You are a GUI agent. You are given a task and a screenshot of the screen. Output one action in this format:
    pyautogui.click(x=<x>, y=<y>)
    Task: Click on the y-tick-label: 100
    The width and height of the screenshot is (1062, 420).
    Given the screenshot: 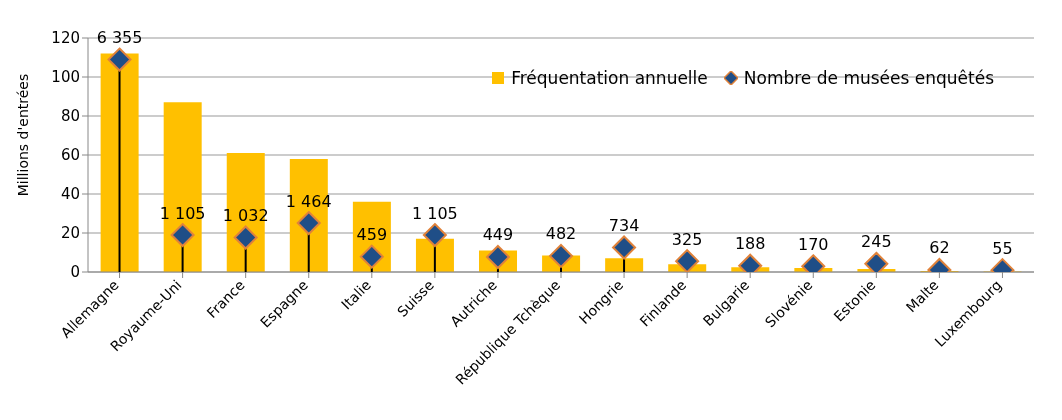 What is the action you would take?
    pyautogui.click(x=65, y=77)
    